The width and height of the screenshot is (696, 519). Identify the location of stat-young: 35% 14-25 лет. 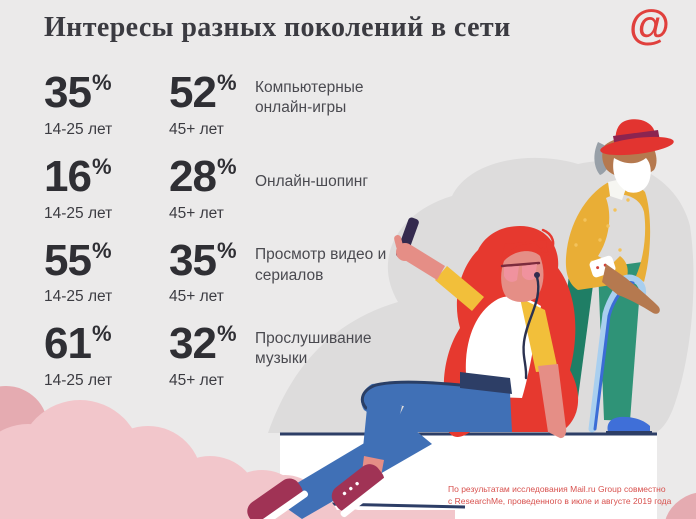
(106, 103).